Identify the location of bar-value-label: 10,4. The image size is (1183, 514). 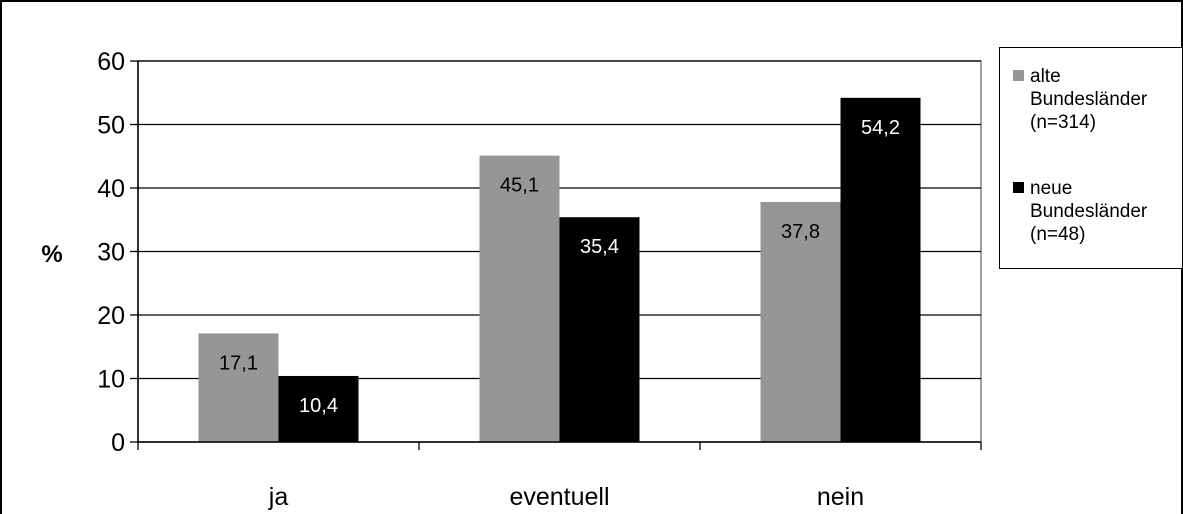
(318, 406).